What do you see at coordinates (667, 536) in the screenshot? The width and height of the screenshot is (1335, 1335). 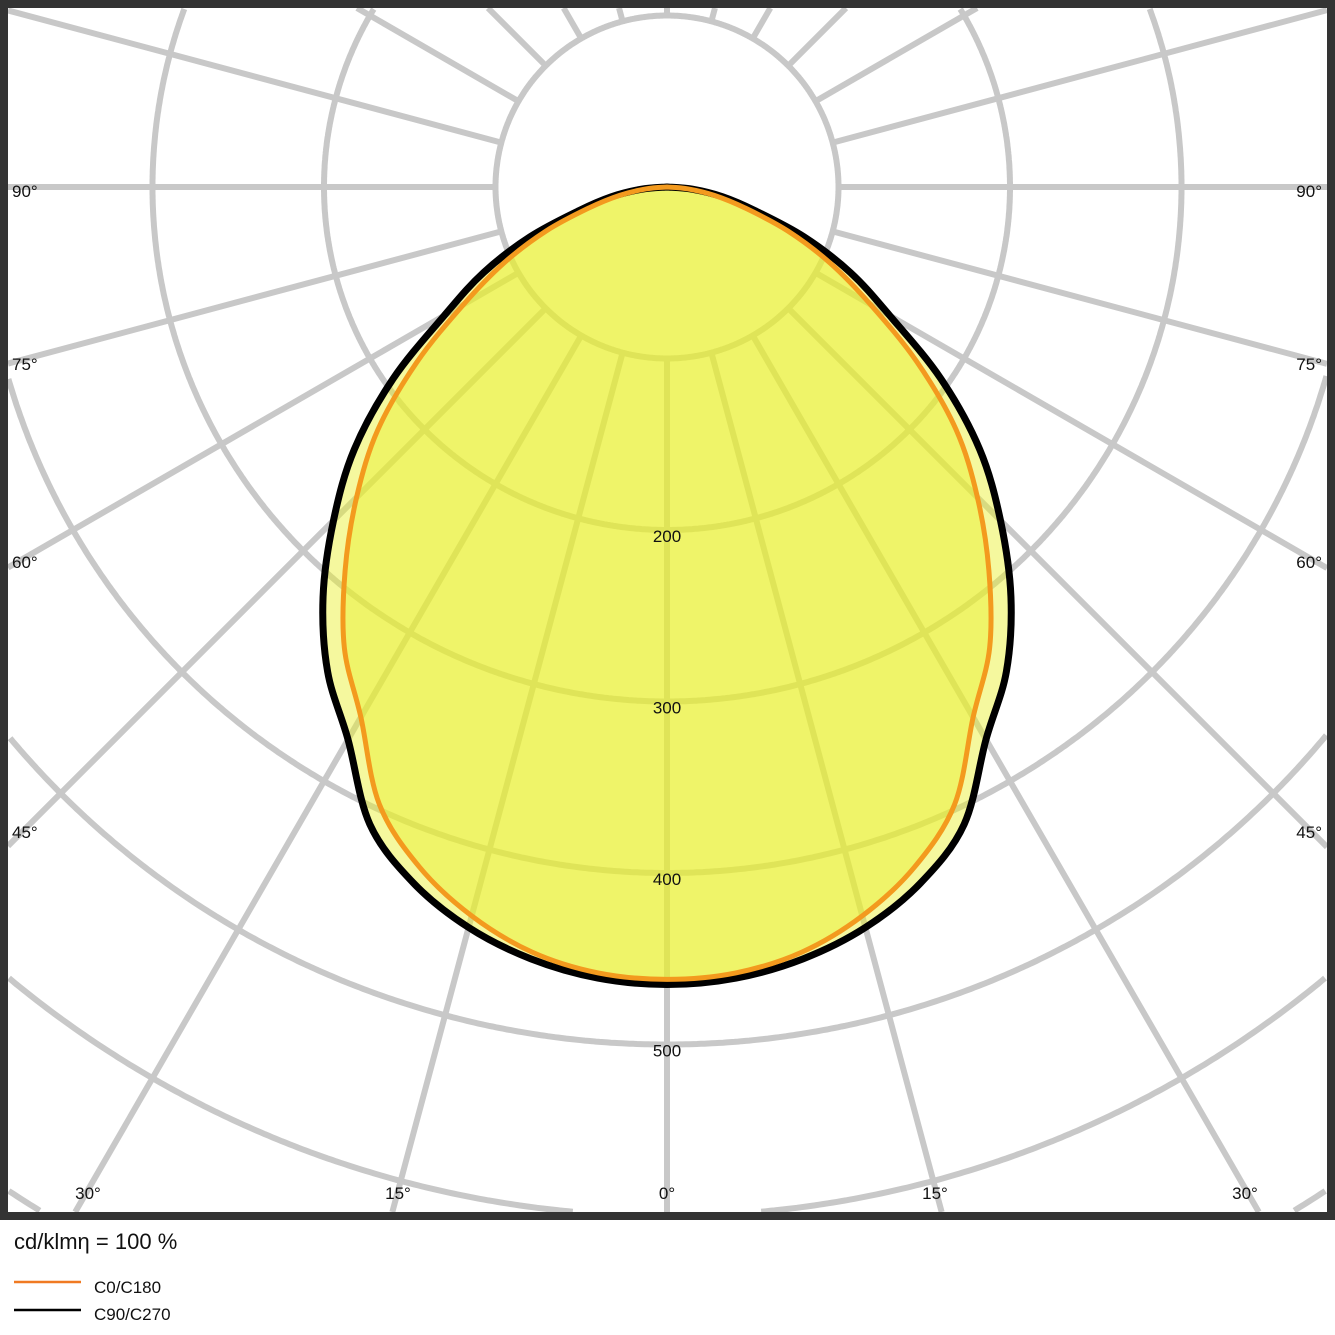 I see `radial-tick-label: 200` at bounding box center [667, 536].